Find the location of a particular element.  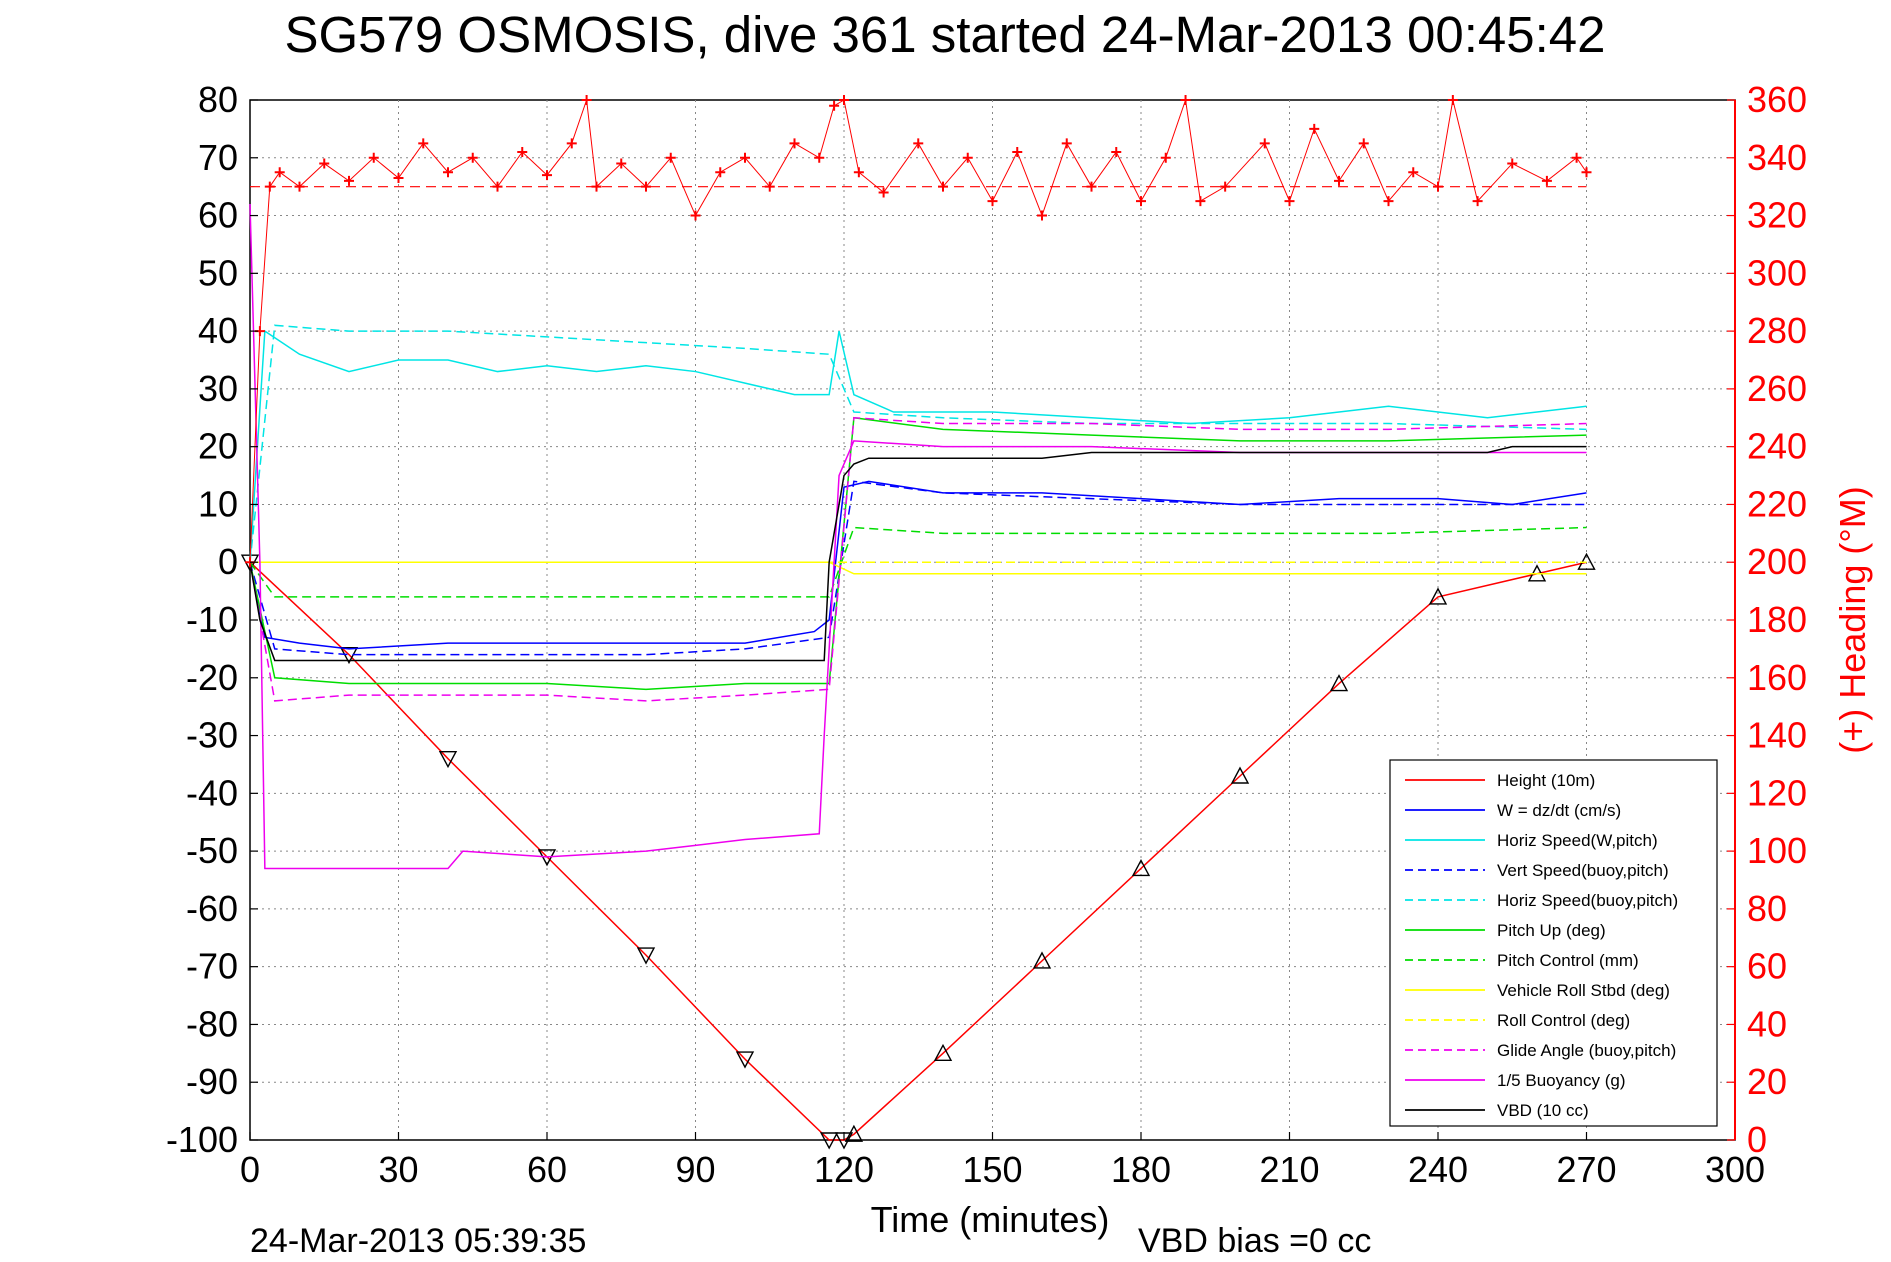

series-line-w-dz-dt-cm-s is located at coordinates (918, 565).